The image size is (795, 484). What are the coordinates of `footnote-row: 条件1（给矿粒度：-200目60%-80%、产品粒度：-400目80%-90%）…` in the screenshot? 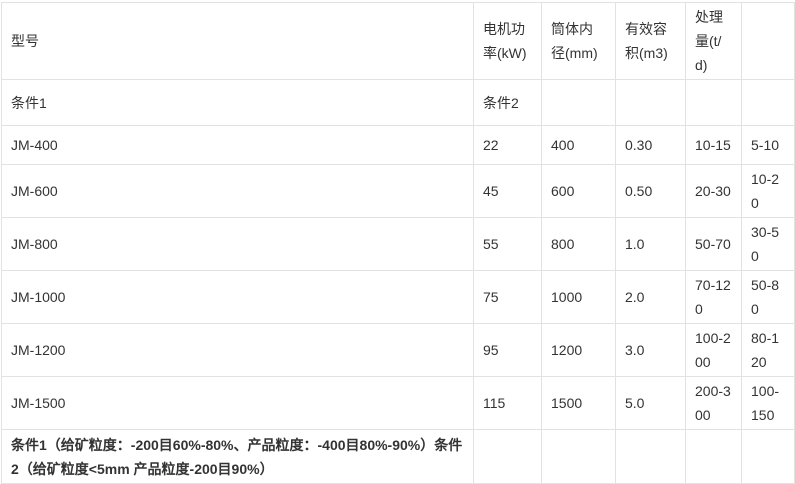 It's located at (398, 456).